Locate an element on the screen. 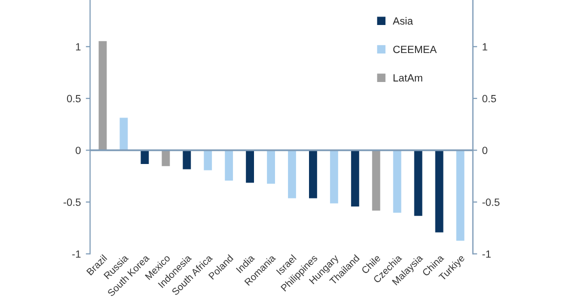 The image size is (563, 304). y2-tick-label: 1 is located at coordinates (485, 46).